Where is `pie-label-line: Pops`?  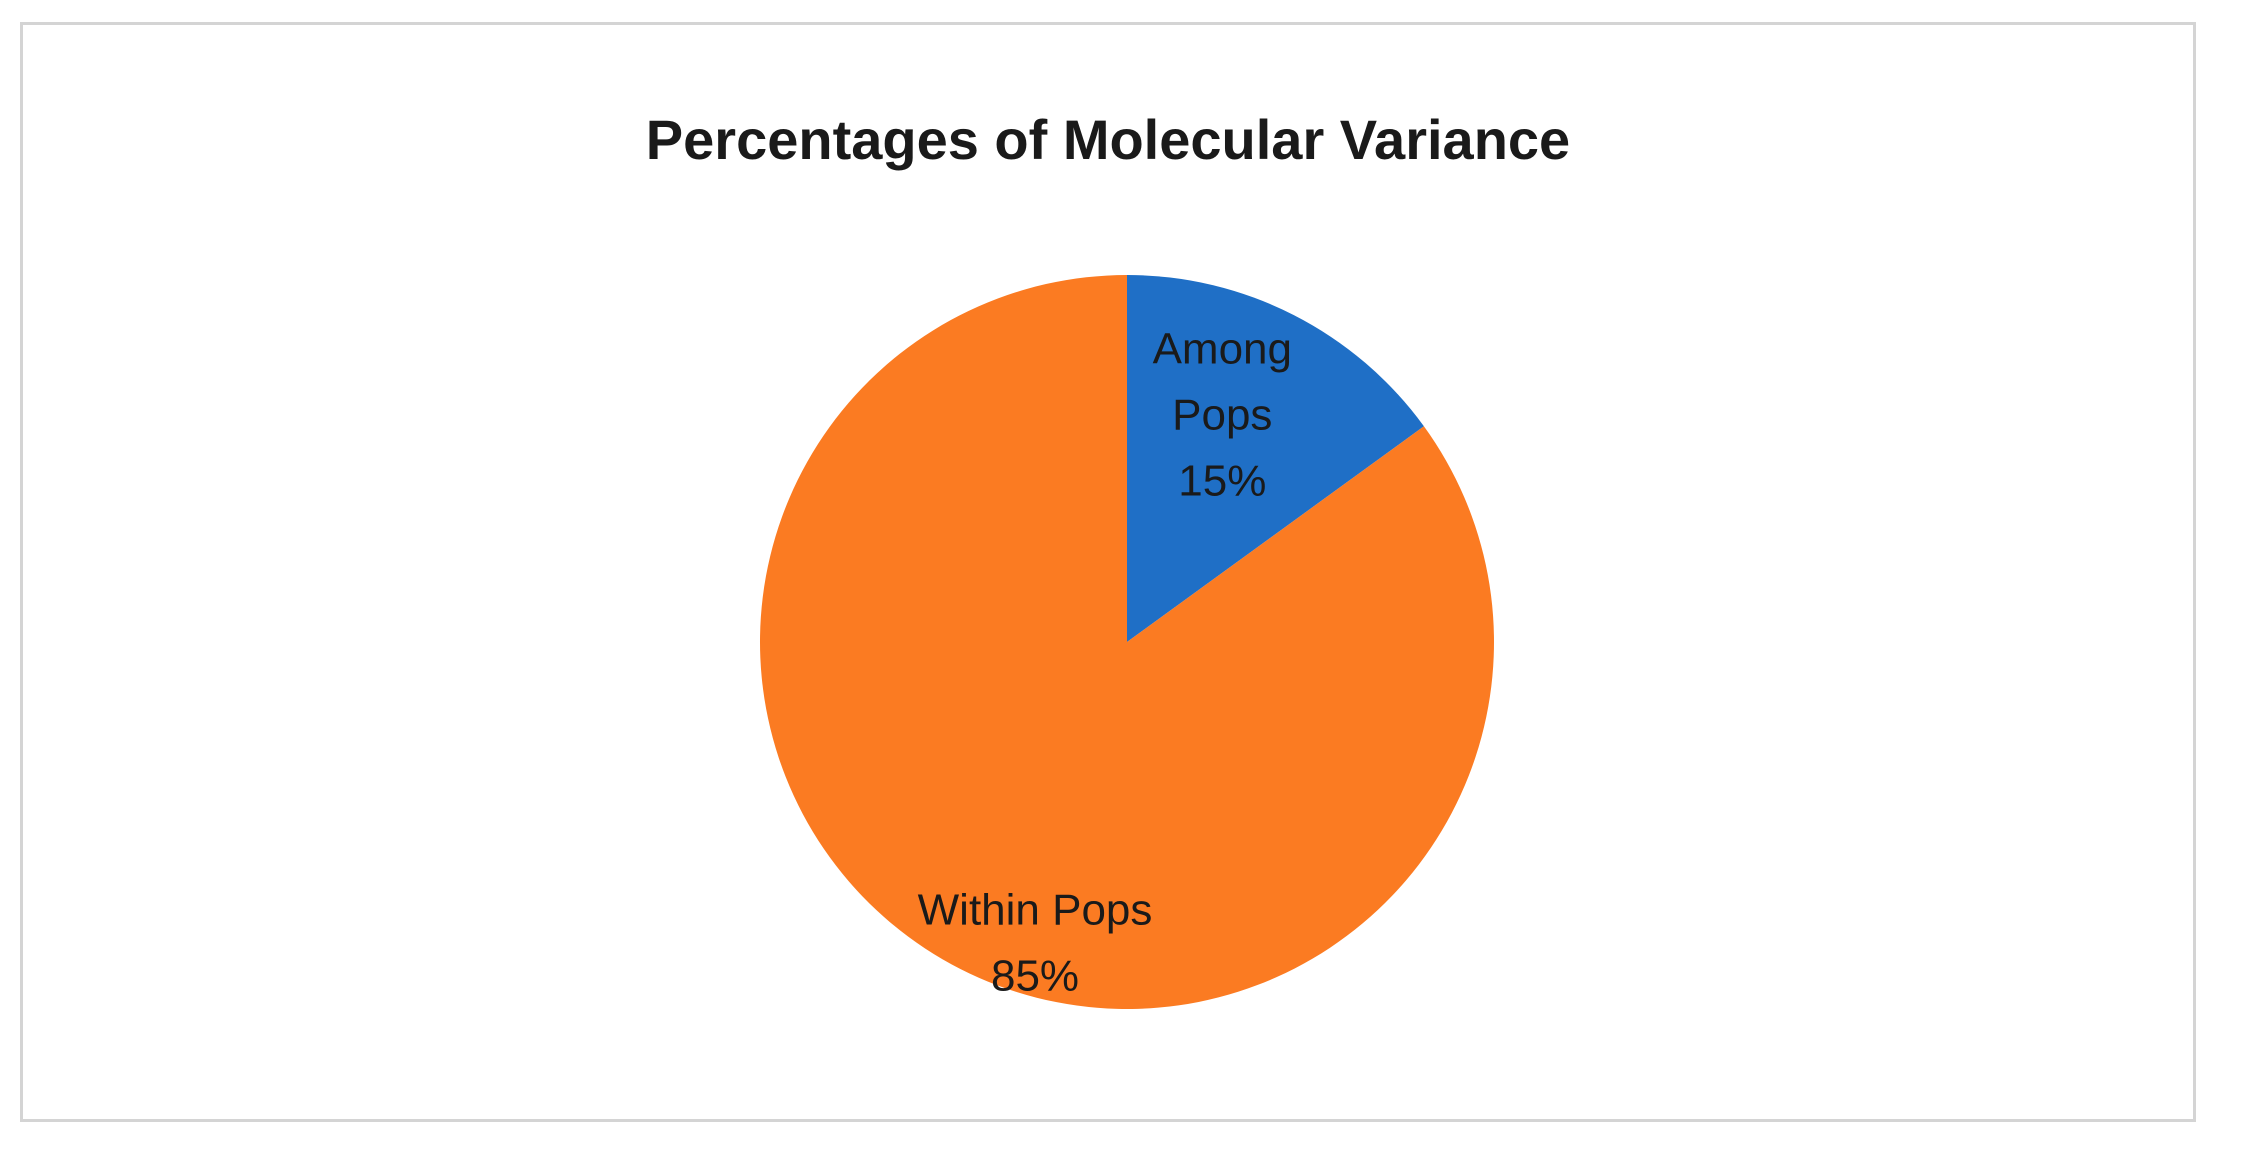
pie-label-line: Pops is located at coordinates (1222, 414).